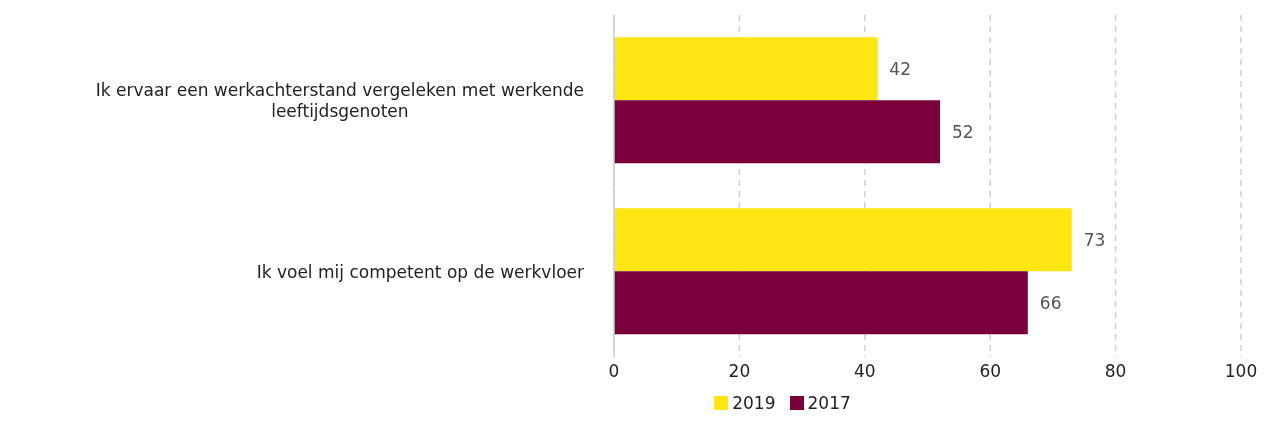 The height and width of the screenshot is (421, 1275). What do you see at coordinates (1094, 239) in the screenshot?
I see `data-label: 73` at bounding box center [1094, 239].